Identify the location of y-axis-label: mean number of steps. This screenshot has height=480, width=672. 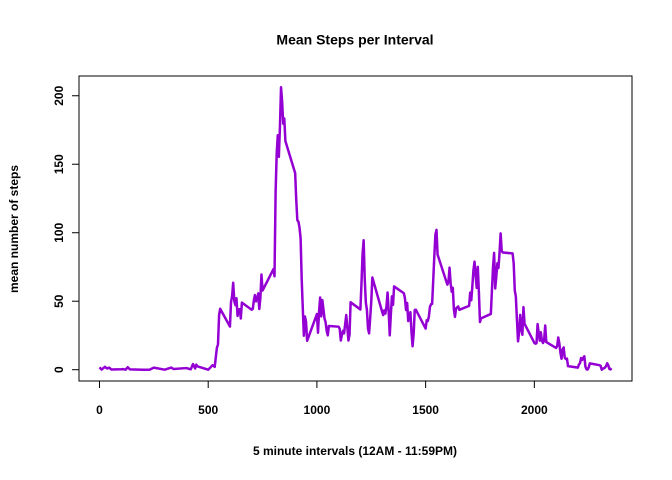
(14, 229).